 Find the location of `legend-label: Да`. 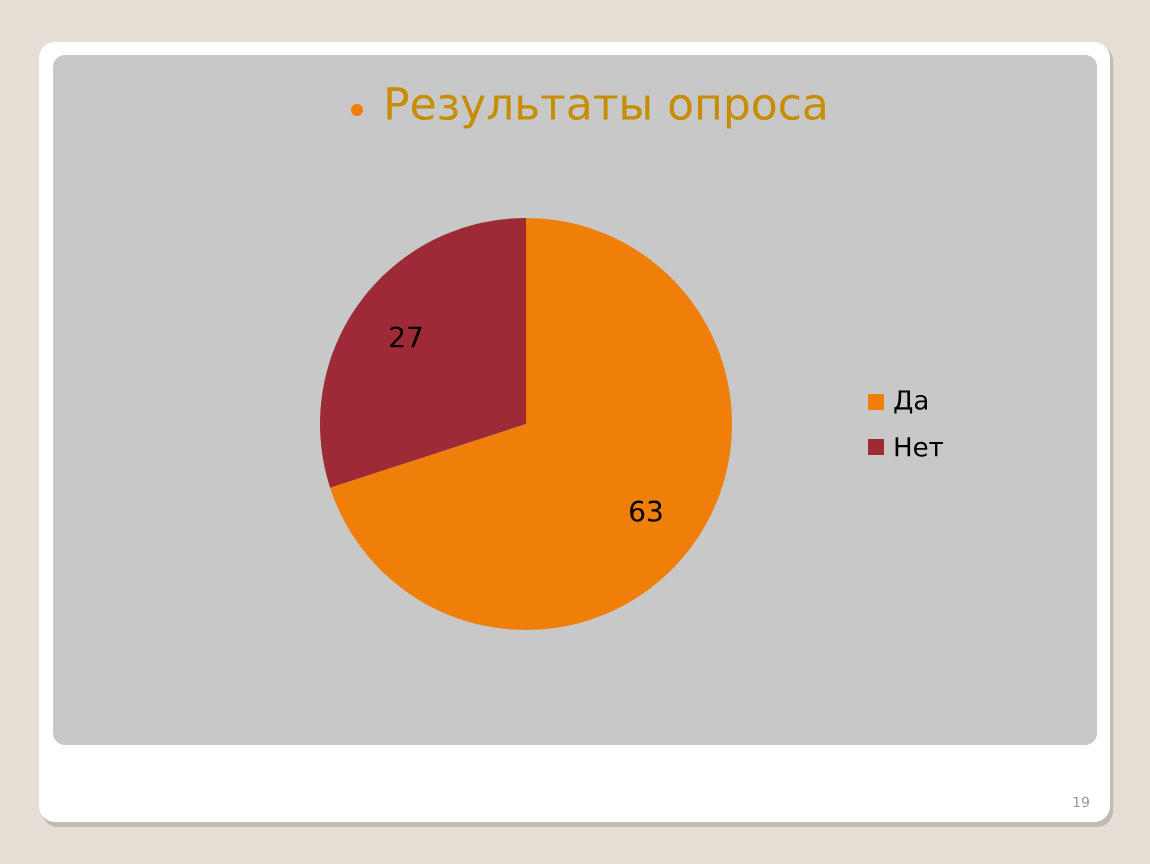

legend-label: Да is located at coordinates (910, 402).